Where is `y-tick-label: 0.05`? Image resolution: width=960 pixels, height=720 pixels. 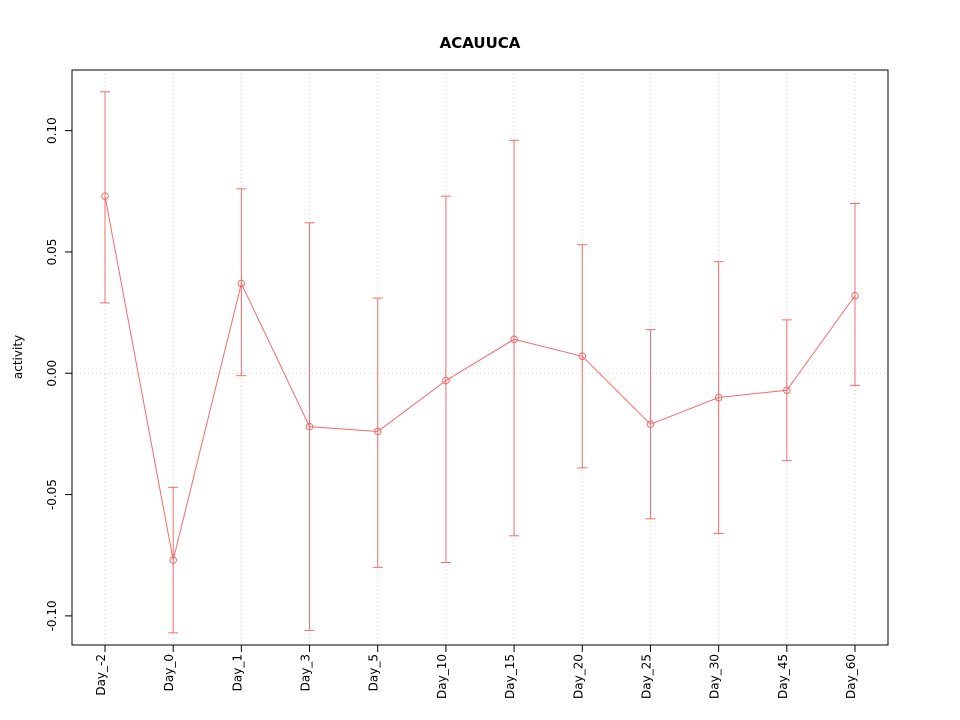
y-tick-label: 0.05 is located at coordinates (52, 252).